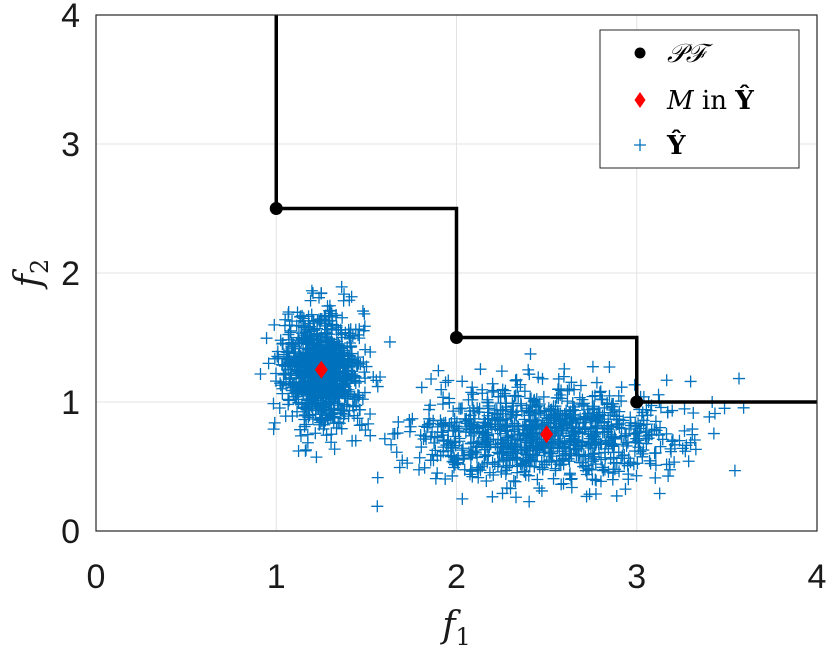 Image resolution: width=830 pixels, height=653 pixels. What do you see at coordinates (744, 100) in the screenshot?
I see `legend-label-mean-y: Ŷ` at bounding box center [744, 100].